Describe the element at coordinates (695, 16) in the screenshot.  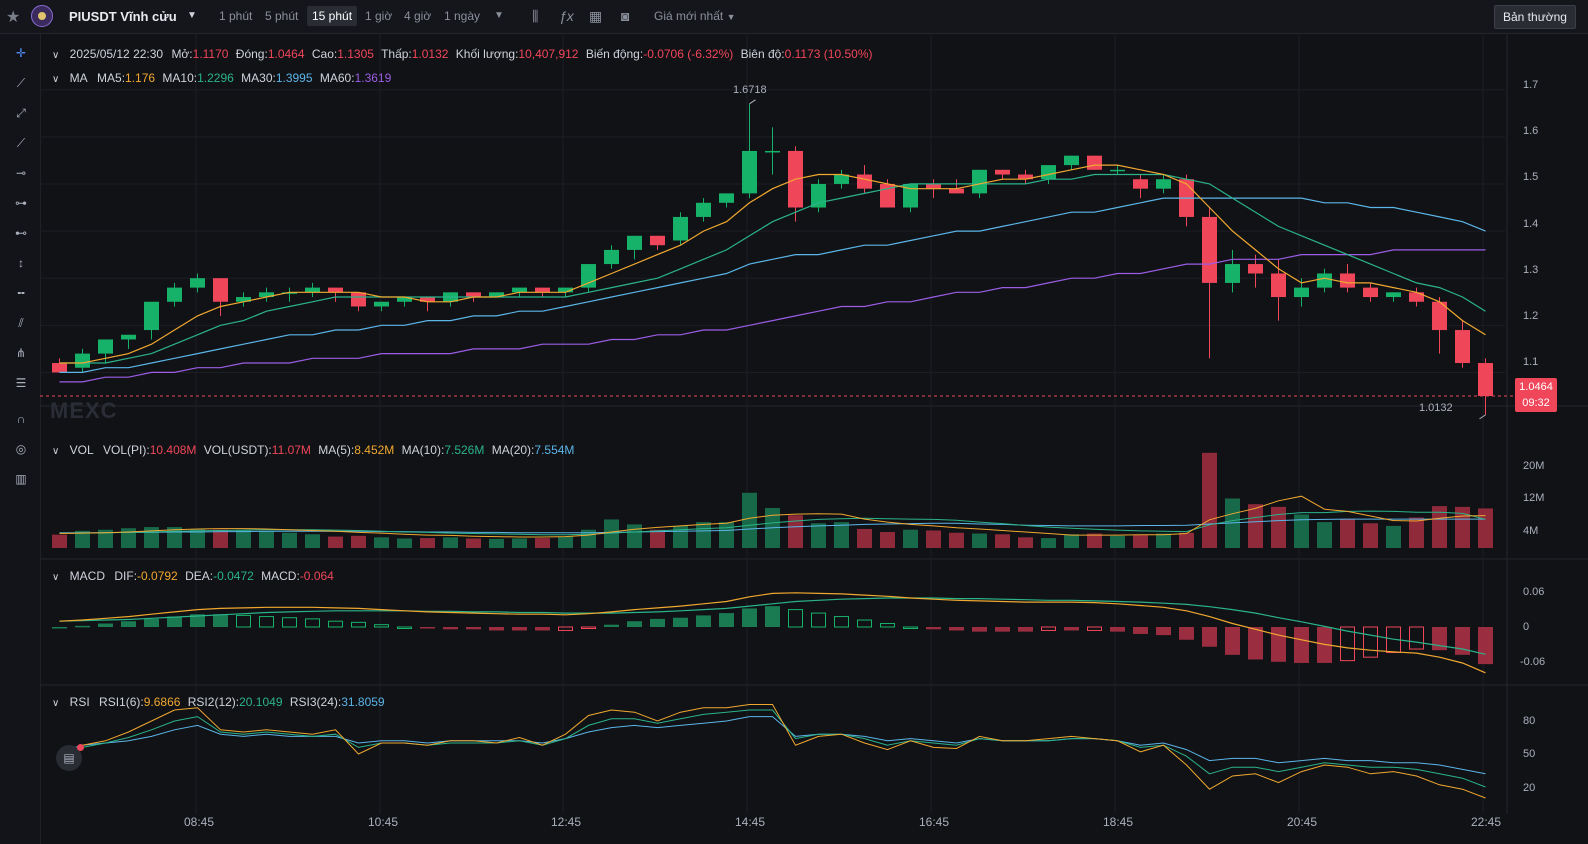
I see `price-type-select: Giá mới nhất ▼` at that location.